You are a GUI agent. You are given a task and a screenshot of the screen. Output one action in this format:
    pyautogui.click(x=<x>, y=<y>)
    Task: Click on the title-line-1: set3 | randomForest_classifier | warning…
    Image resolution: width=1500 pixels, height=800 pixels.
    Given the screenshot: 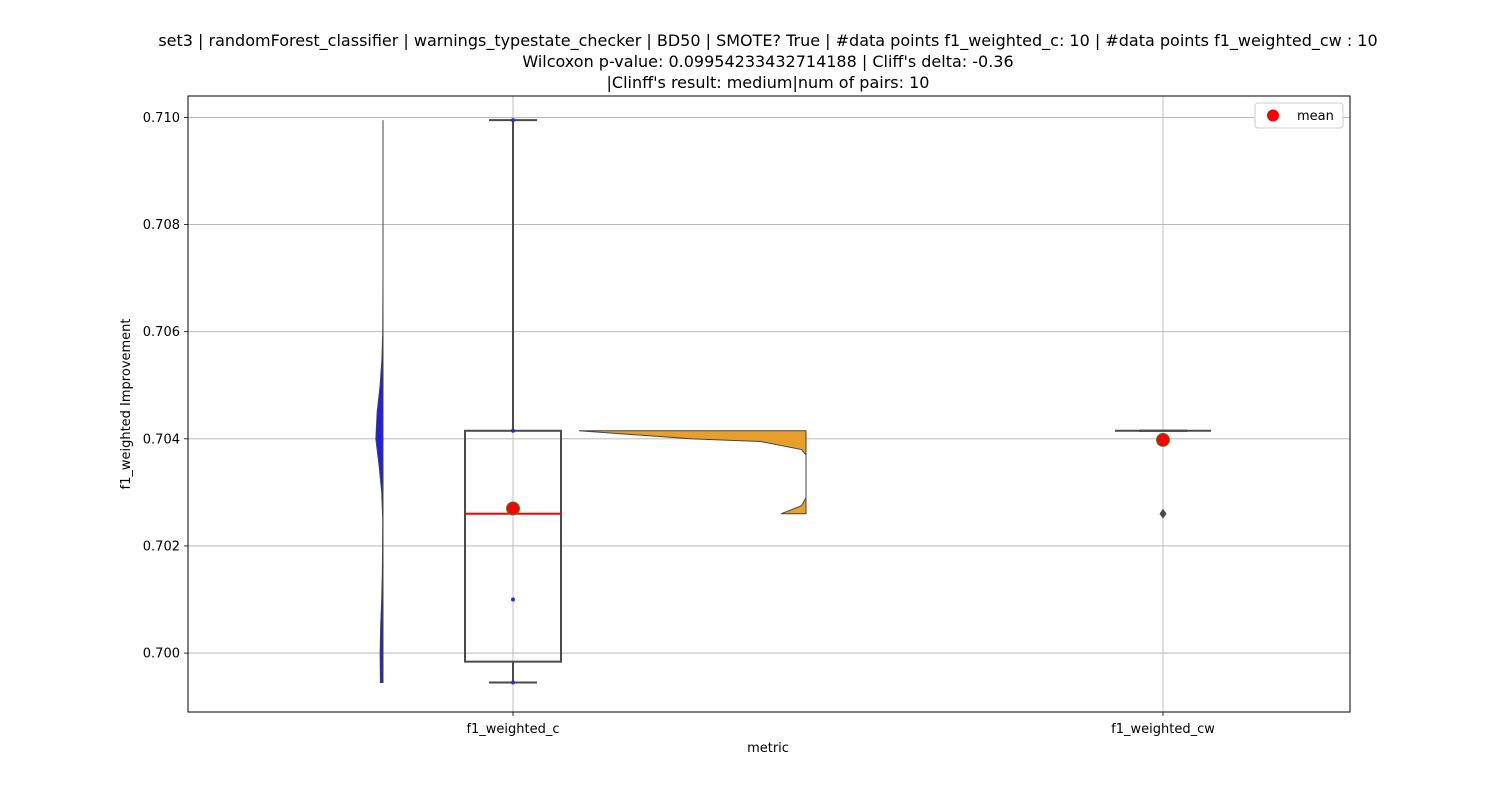 What is the action you would take?
    pyautogui.click(x=767, y=41)
    